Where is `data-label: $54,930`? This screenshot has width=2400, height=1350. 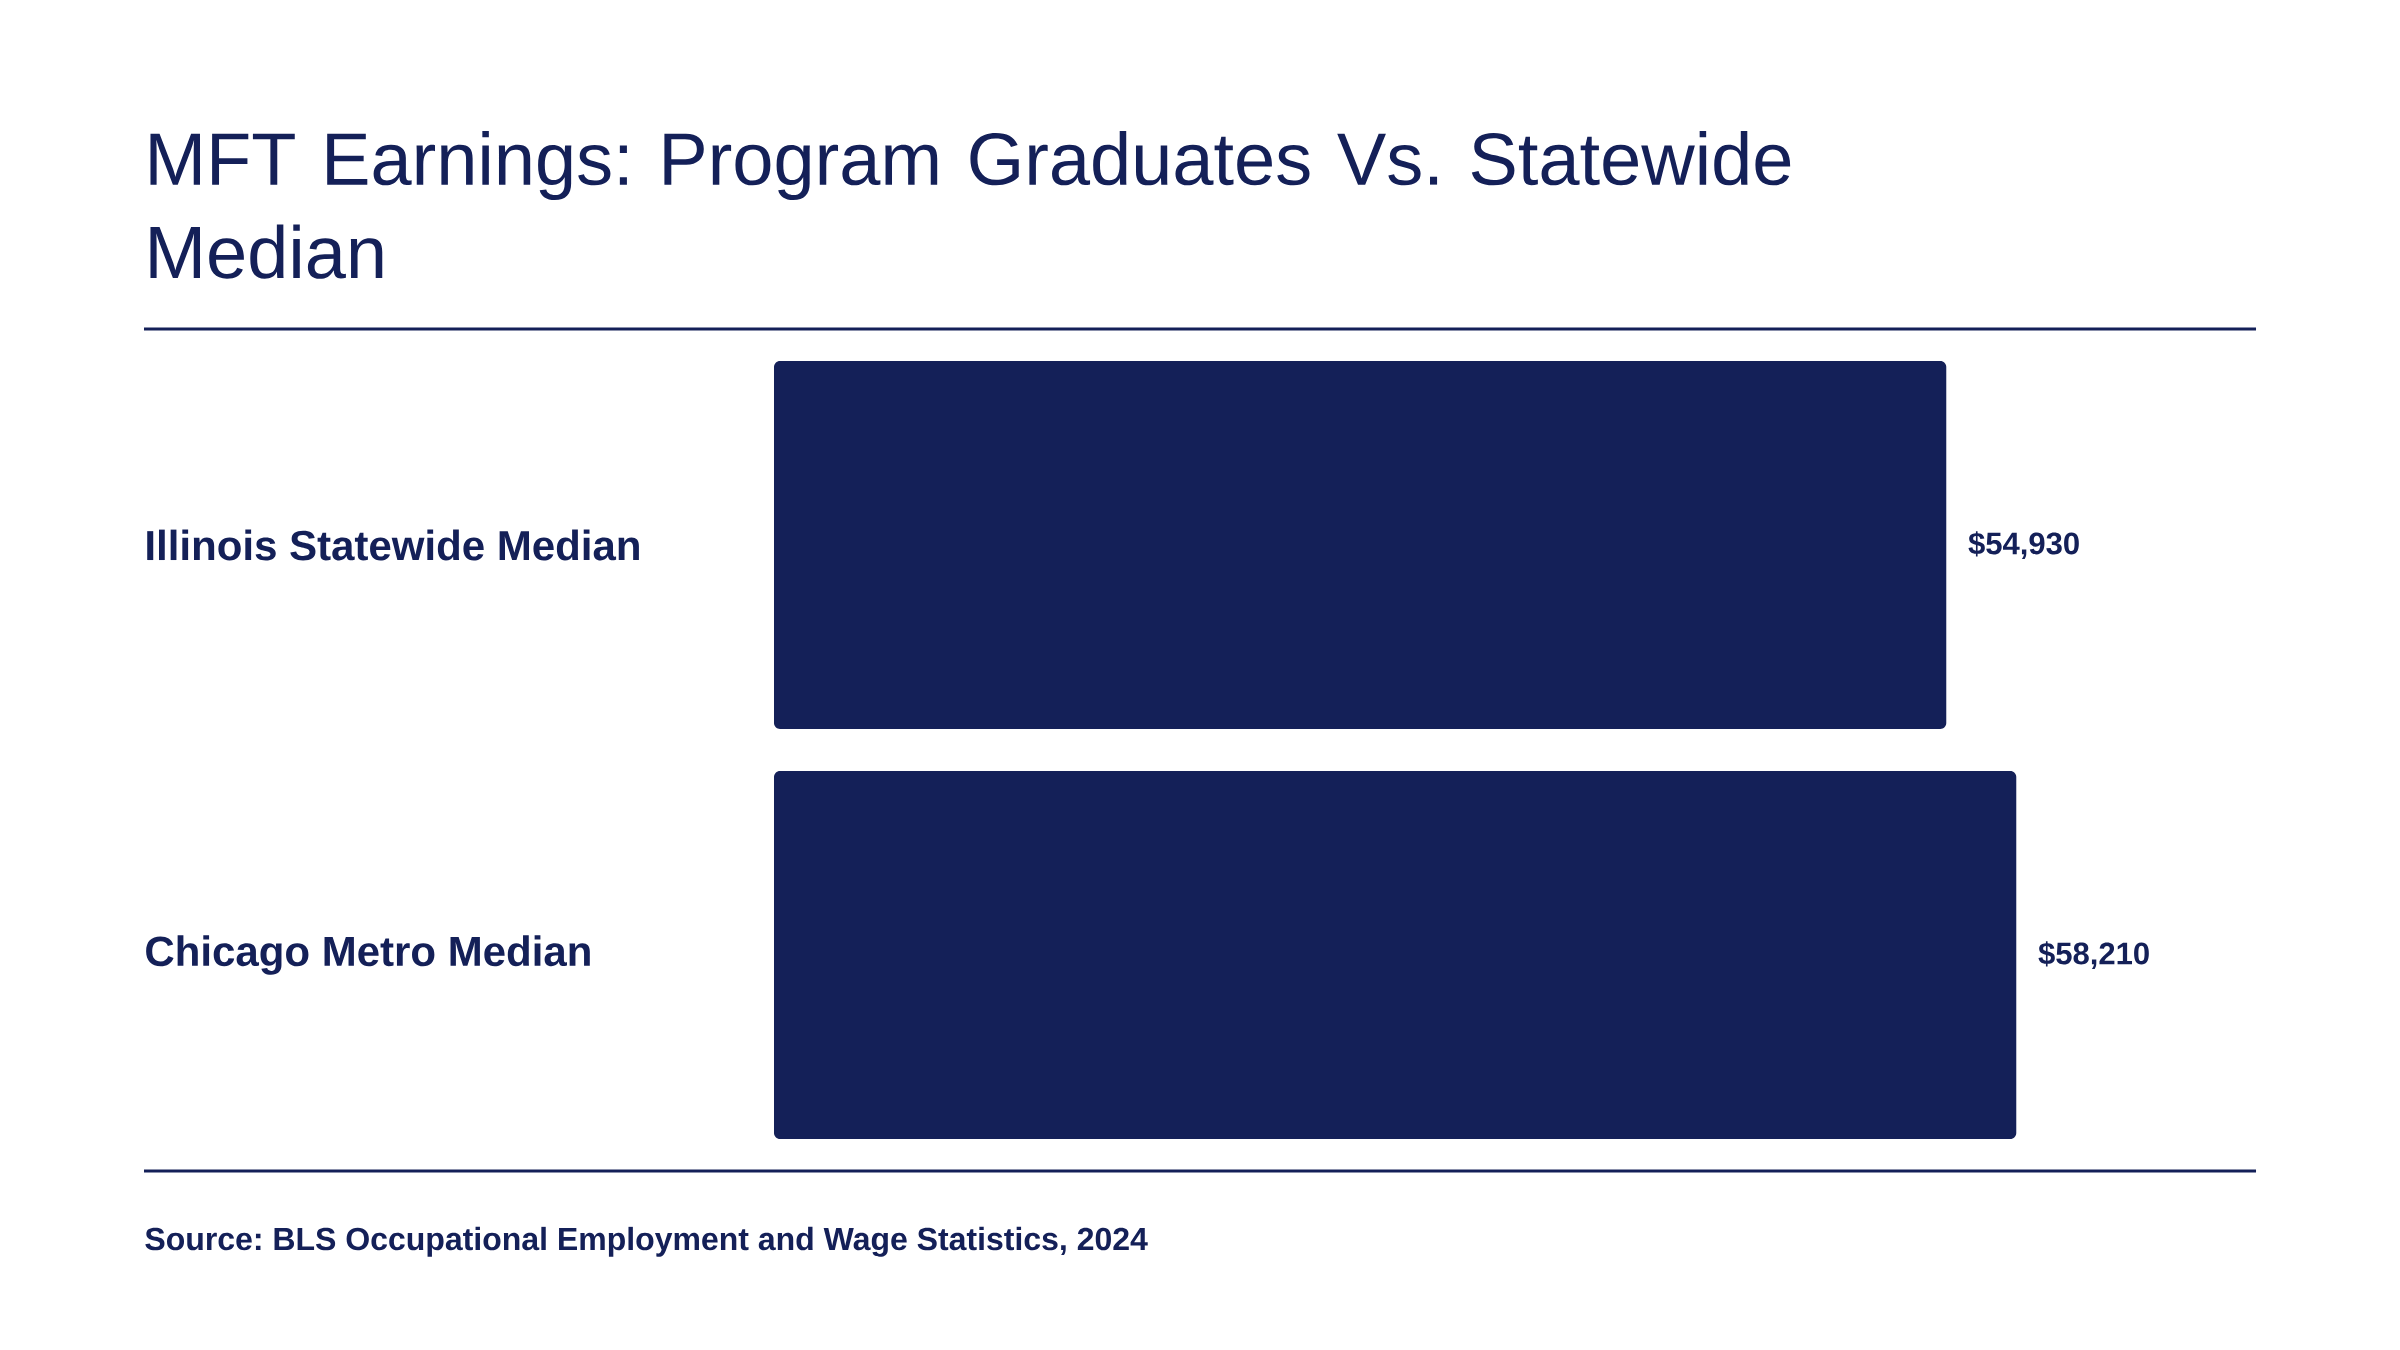
data-label: $54,930 is located at coordinates (2023, 545).